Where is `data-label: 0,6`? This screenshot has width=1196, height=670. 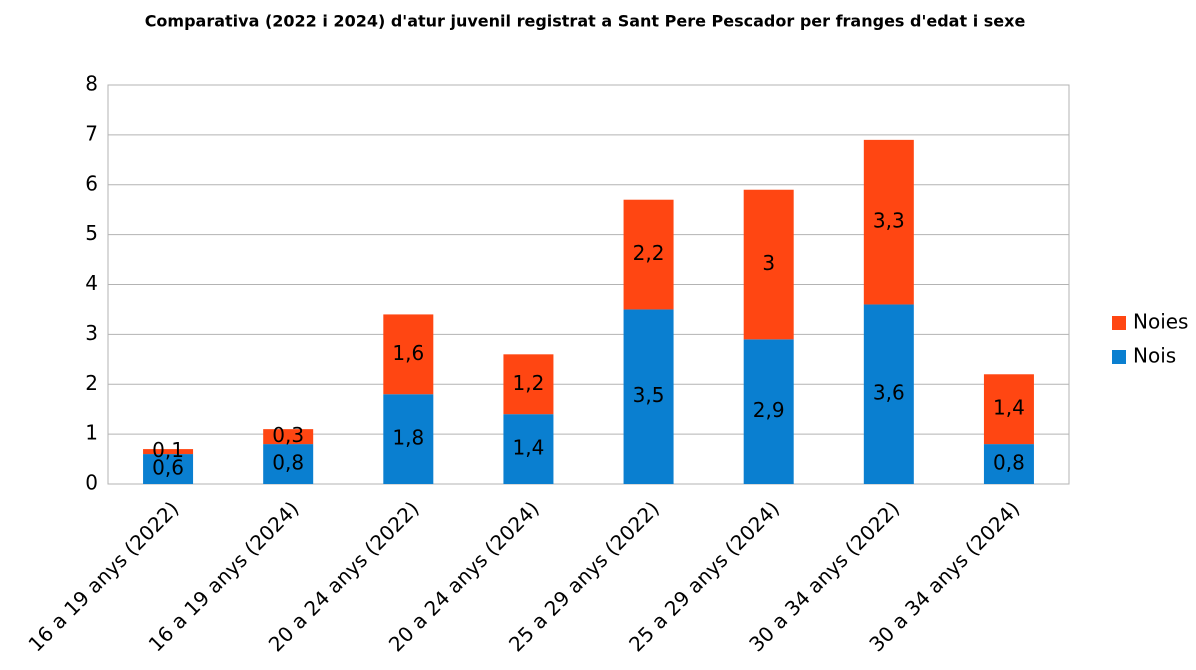
data-label: 0,6 is located at coordinates (168, 468).